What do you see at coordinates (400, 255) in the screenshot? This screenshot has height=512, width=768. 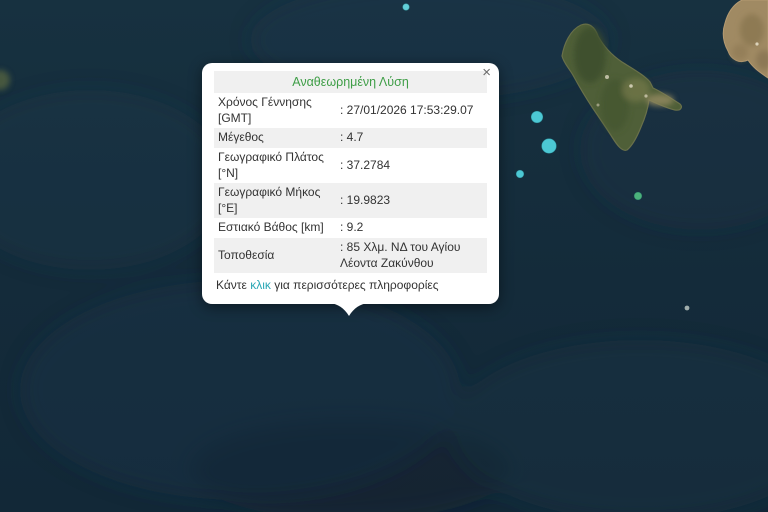 I see `row-value: : 85 Χλμ. ΝΔ του Αγίου Λέοντα Ζακύνθου` at bounding box center [400, 255].